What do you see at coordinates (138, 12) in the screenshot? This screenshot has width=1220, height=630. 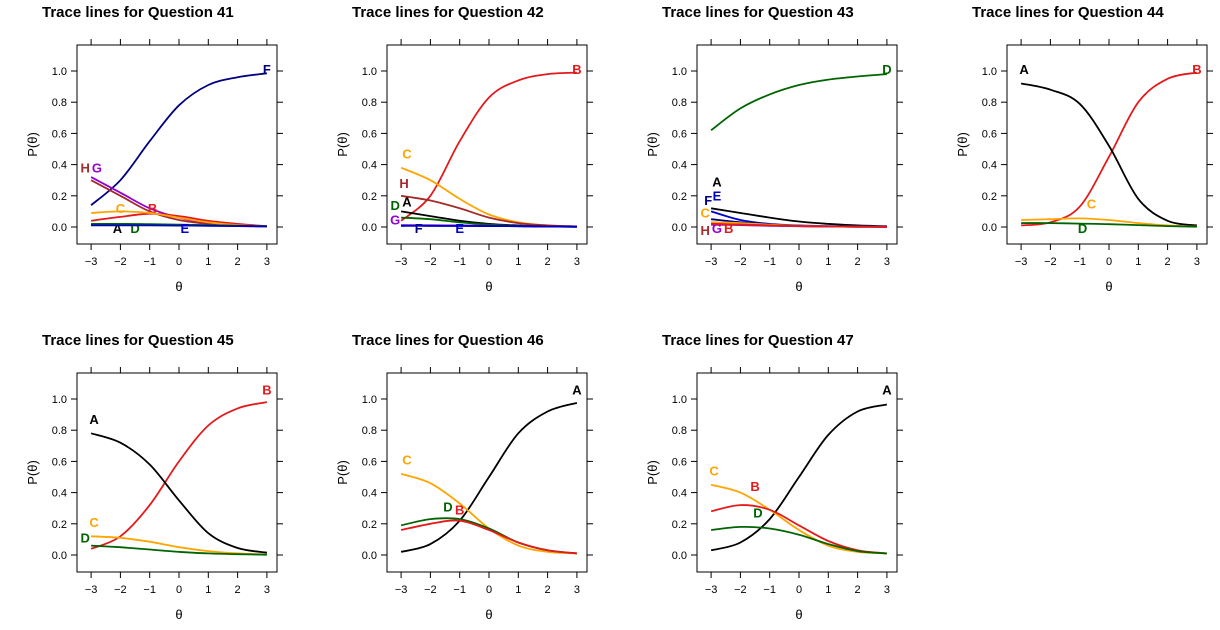 I see `chart-title: Trace lines for Question 41` at bounding box center [138, 12].